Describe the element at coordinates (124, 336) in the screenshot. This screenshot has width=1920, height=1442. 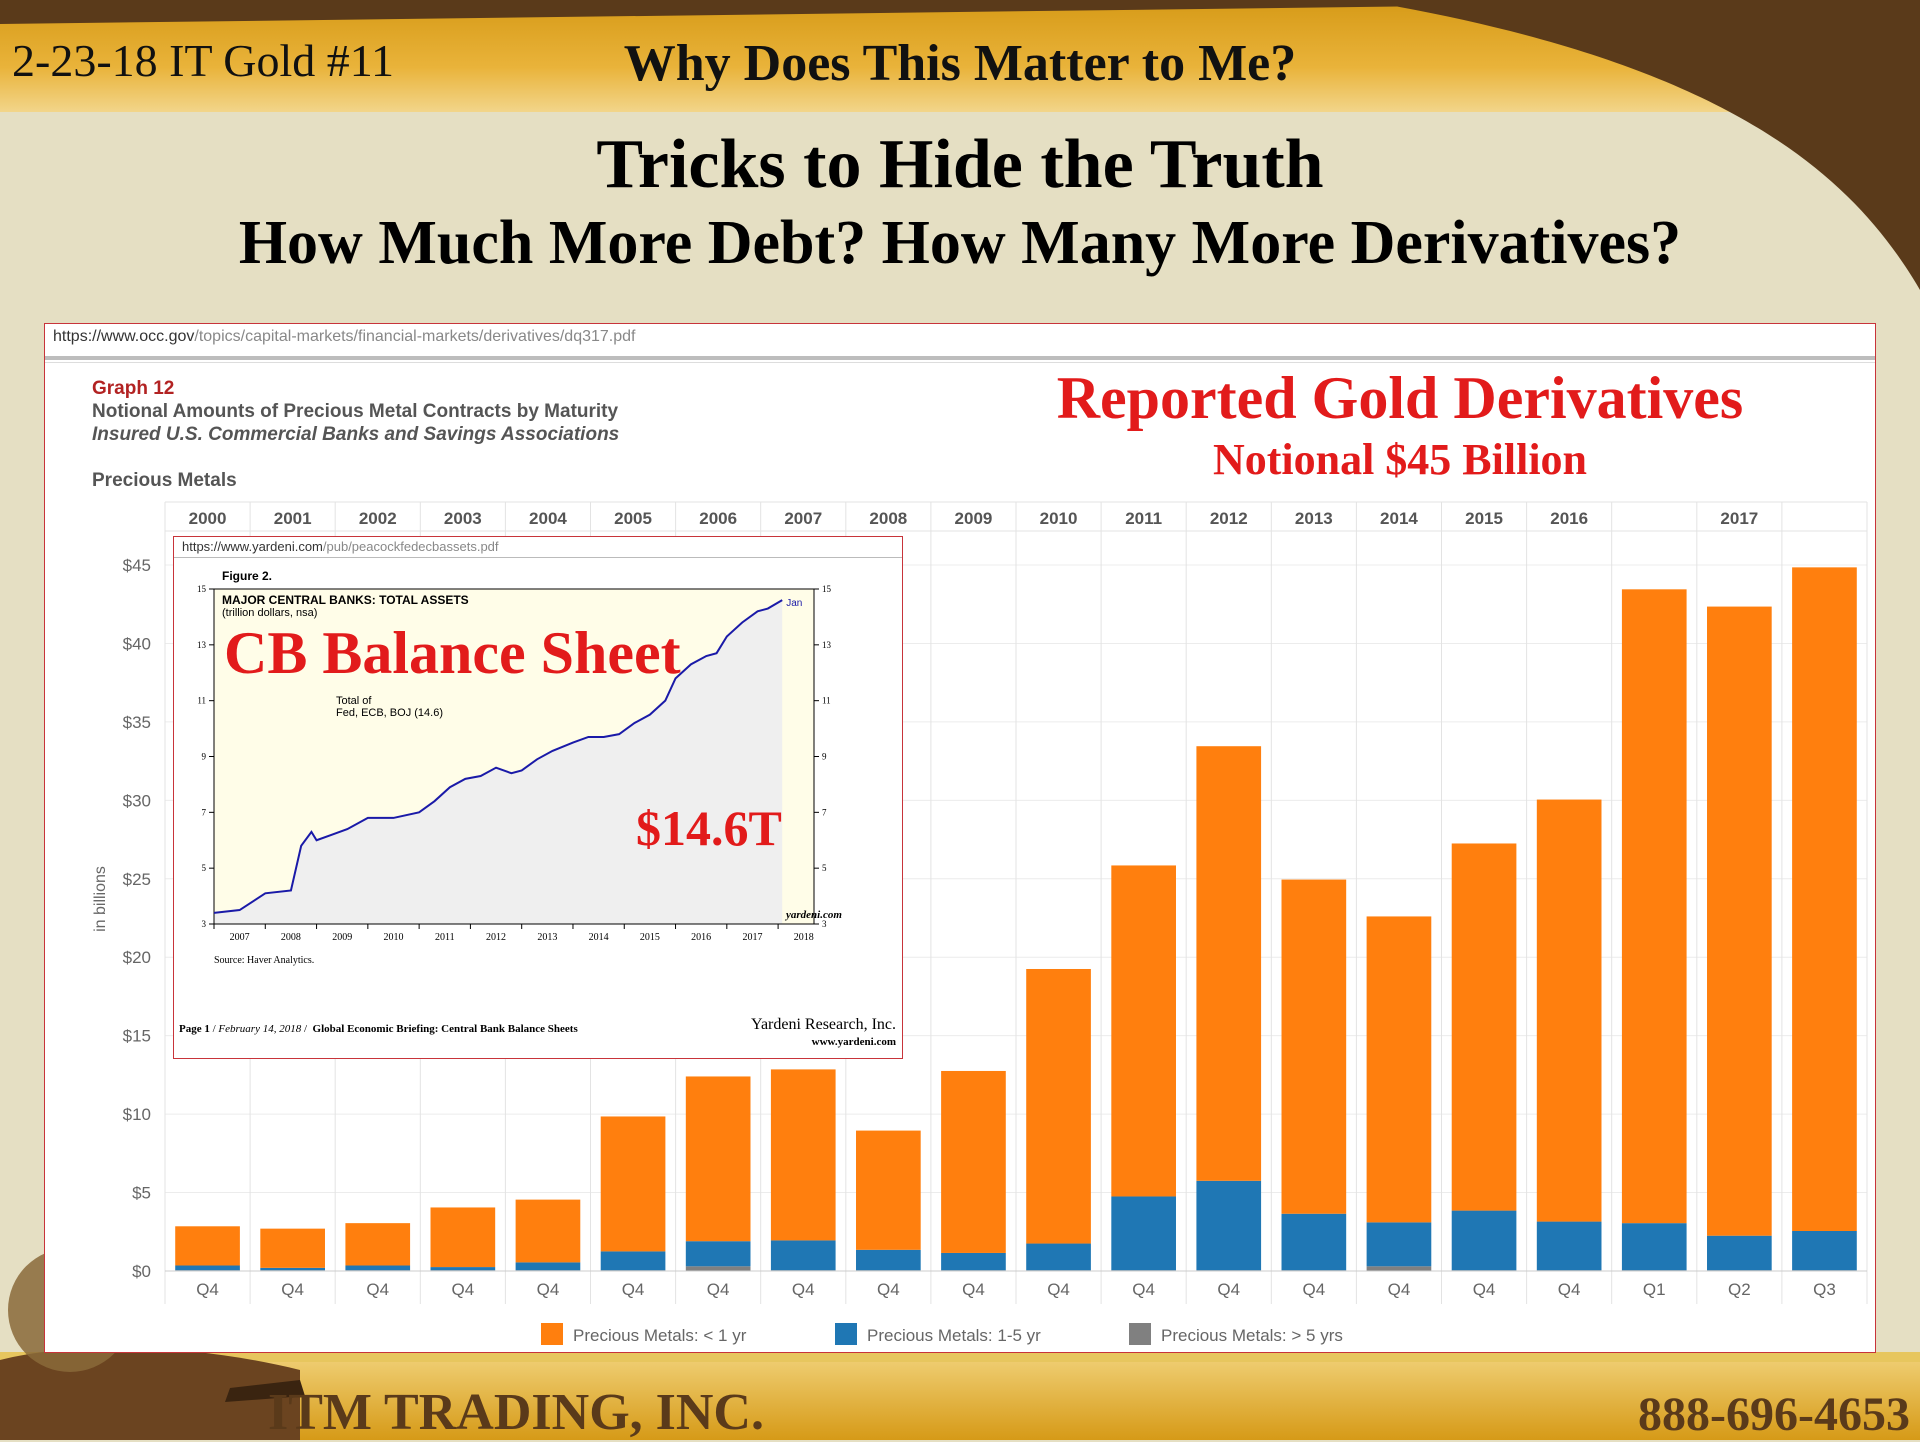
I see `source-url-domain: https://www.occ.gov` at that location.